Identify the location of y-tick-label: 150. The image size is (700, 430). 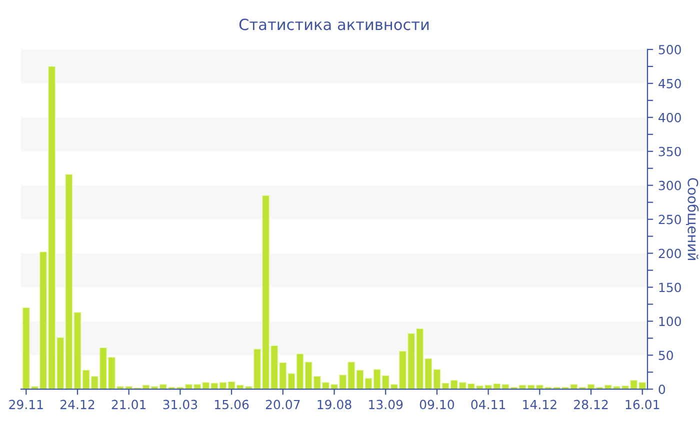
(670, 287).